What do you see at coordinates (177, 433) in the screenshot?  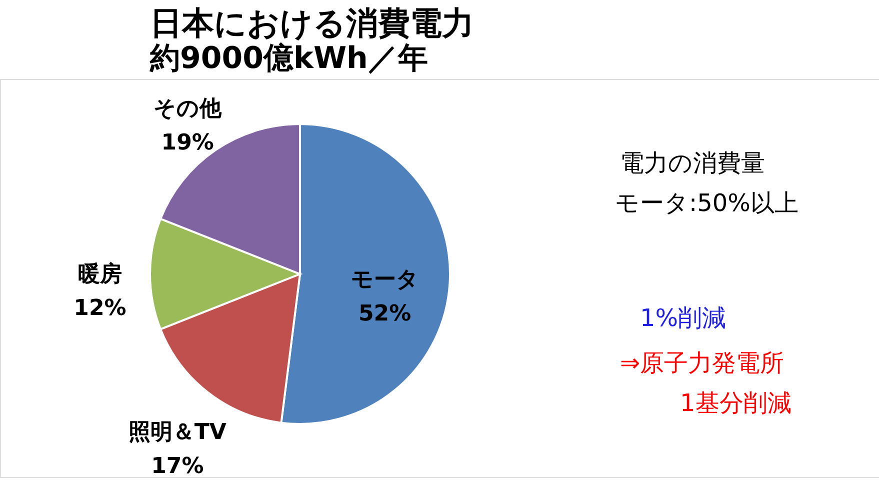 I see `slice-label: 照明＆TV` at bounding box center [177, 433].